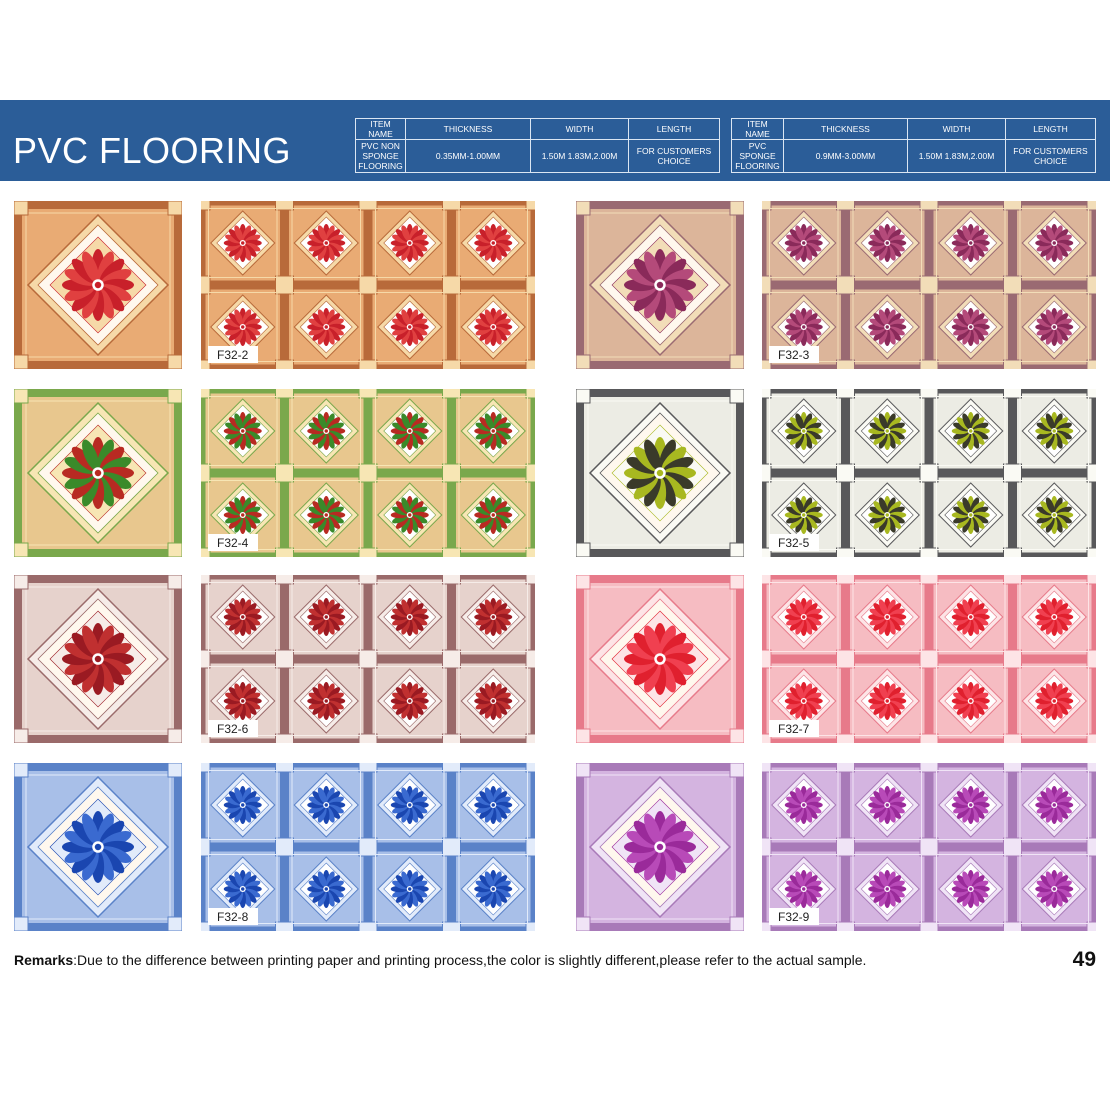  I want to click on remarks-label: Remarks, so click(44, 960).